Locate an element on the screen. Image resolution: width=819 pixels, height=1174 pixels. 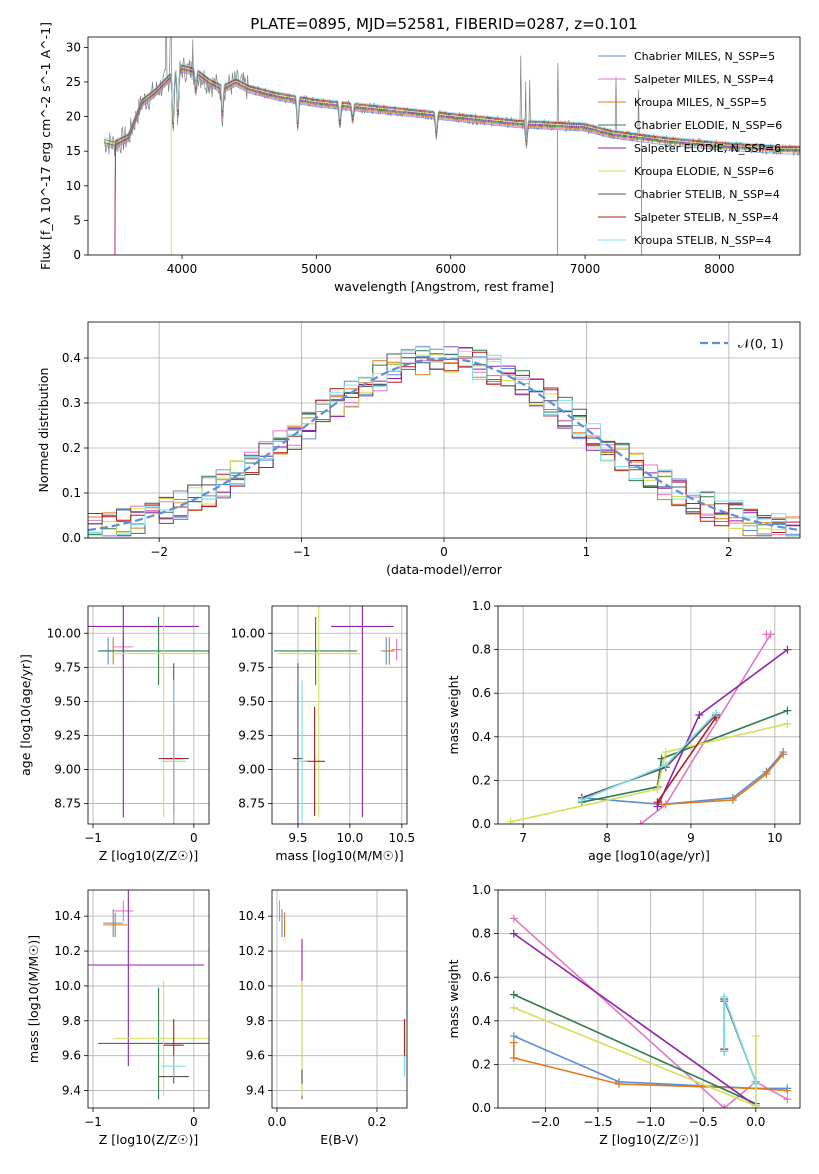
x-axis-label: age [log10(age/yr)] is located at coordinates (649, 855).